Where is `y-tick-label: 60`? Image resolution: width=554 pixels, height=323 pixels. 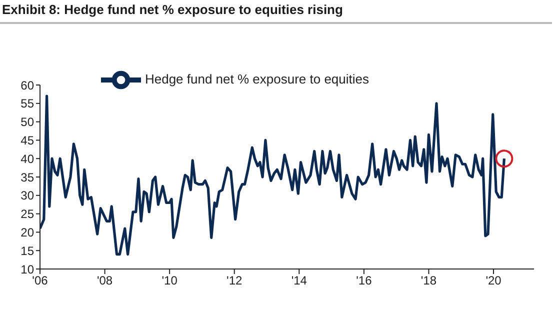
y-tick-label: 60 is located at coordinates (27, 85).